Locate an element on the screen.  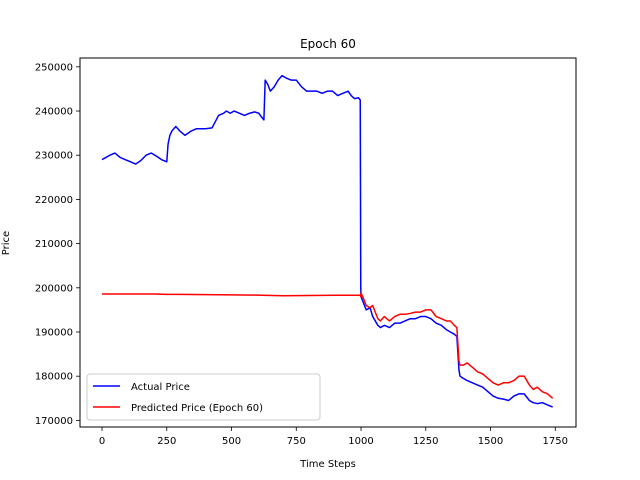
x-tick-label: 1750 is located at coordinates (555, 441).